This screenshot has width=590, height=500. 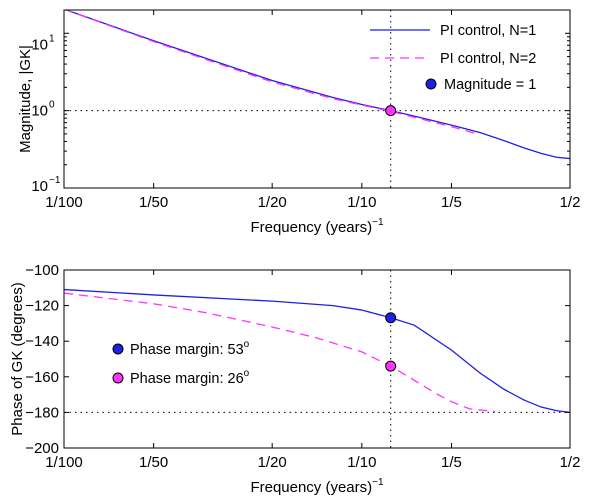 I want to click on legend-label-2: PI control, N=2, so click(x=488, y=59).